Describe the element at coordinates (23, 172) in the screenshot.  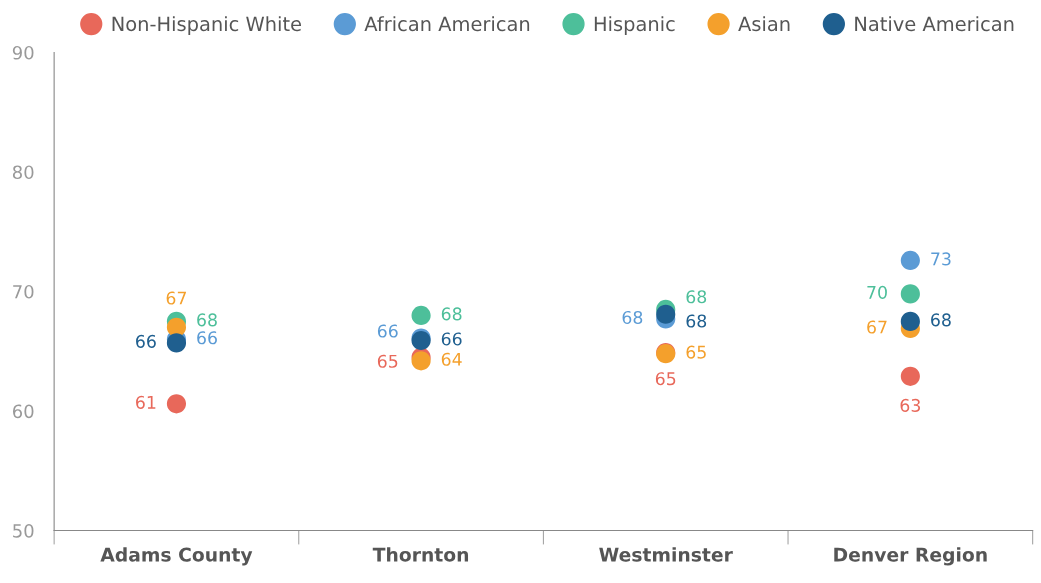
I see `y-tick-label: 80` at that location.